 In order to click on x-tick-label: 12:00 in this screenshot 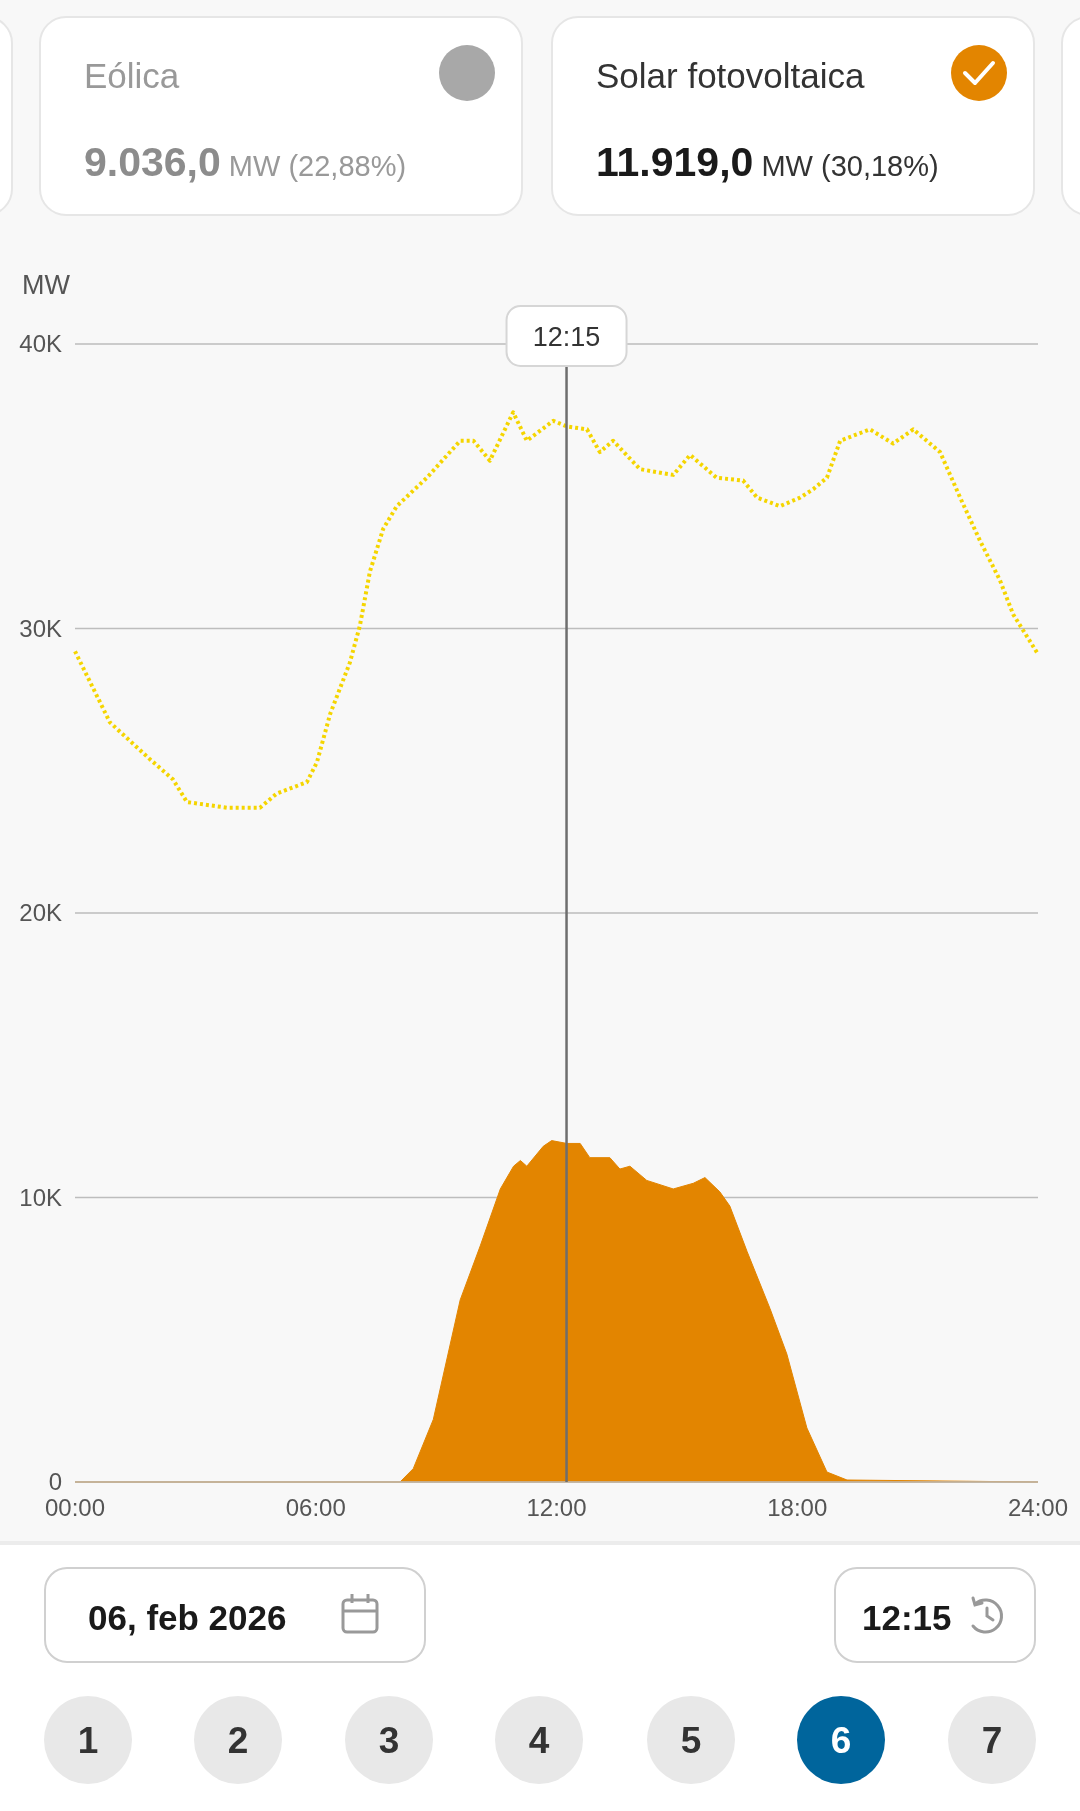, I will do `click(556, 1507)`.